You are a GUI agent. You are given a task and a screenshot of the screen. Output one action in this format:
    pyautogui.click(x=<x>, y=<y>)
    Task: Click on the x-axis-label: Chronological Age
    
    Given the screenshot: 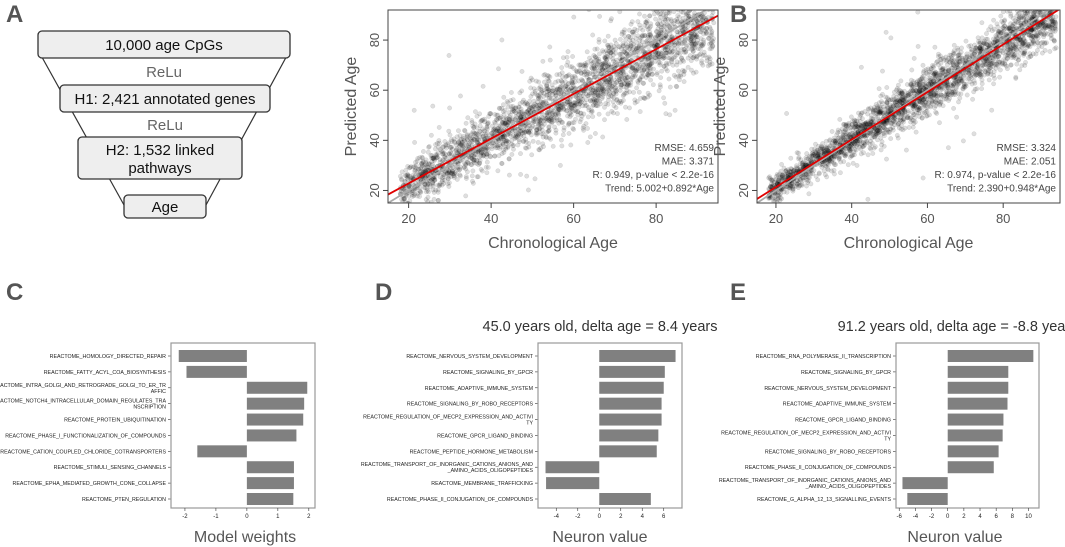 What is the action you would take?
    pyautogui.click(x=553, y=243)
    